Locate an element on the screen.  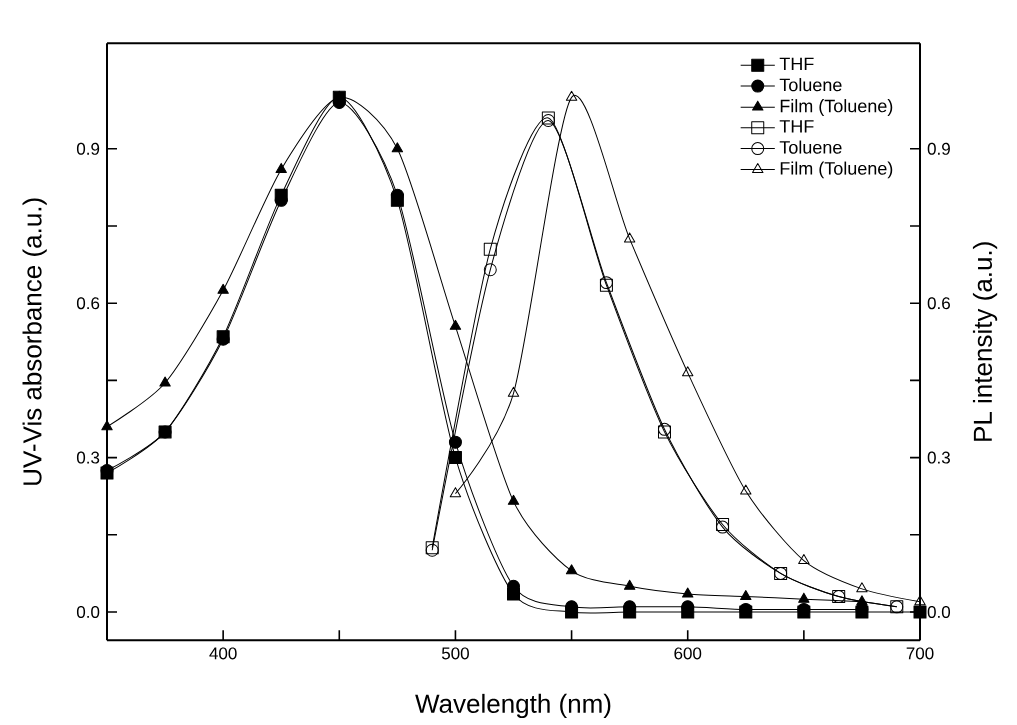
y2-tick-label: 0.0 is located at coordinates (939, 612).